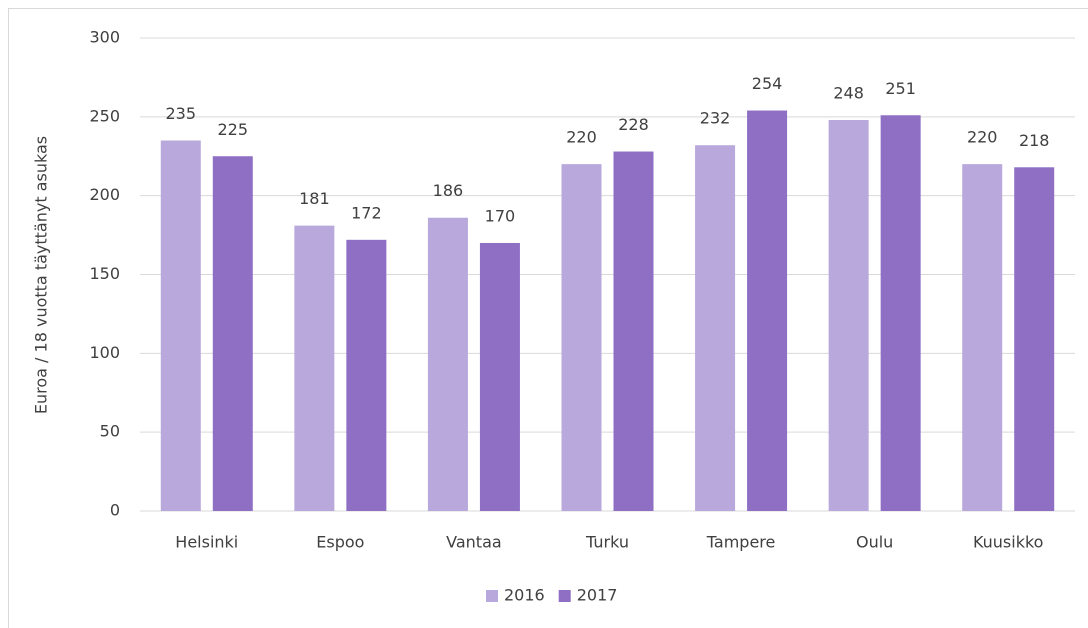  What do you see at coordinates (314, 198) in the screenshot?
I see `data-label: 181` at bounding box center [314, 198].